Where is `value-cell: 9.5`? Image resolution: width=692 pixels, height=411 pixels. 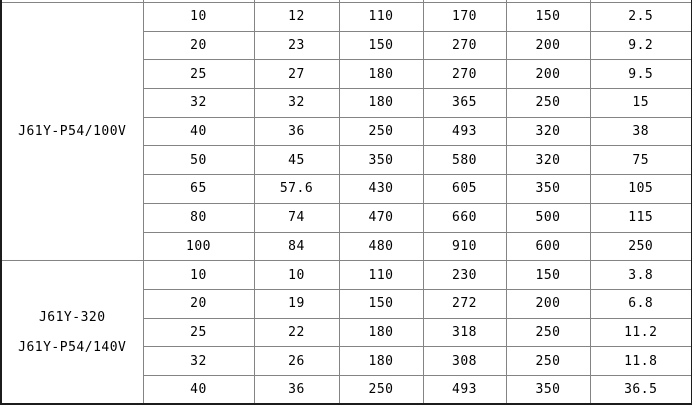
value-cell: 9.5 is located at coordinates (640, 74).